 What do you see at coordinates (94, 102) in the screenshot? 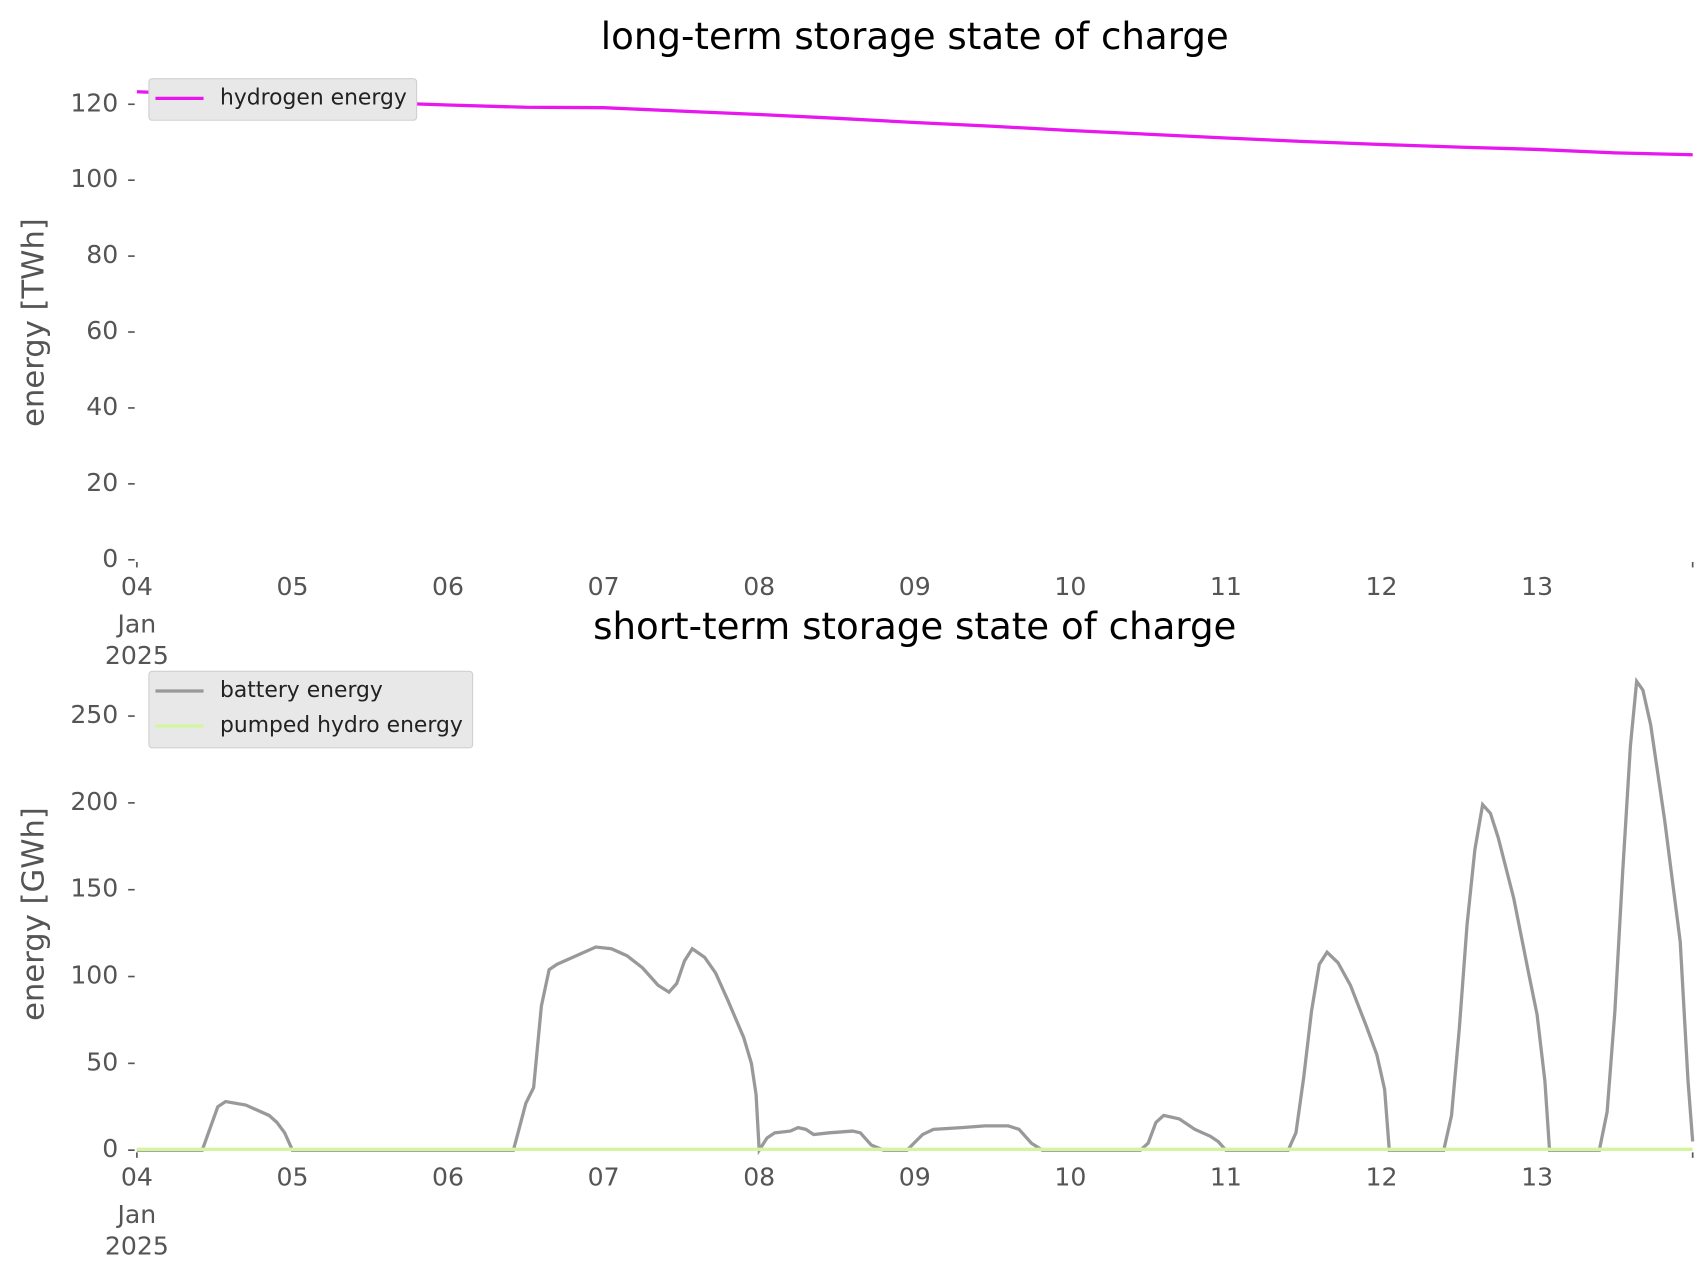
I see `y-tick-label: 120` at bounding box center [94, 102].